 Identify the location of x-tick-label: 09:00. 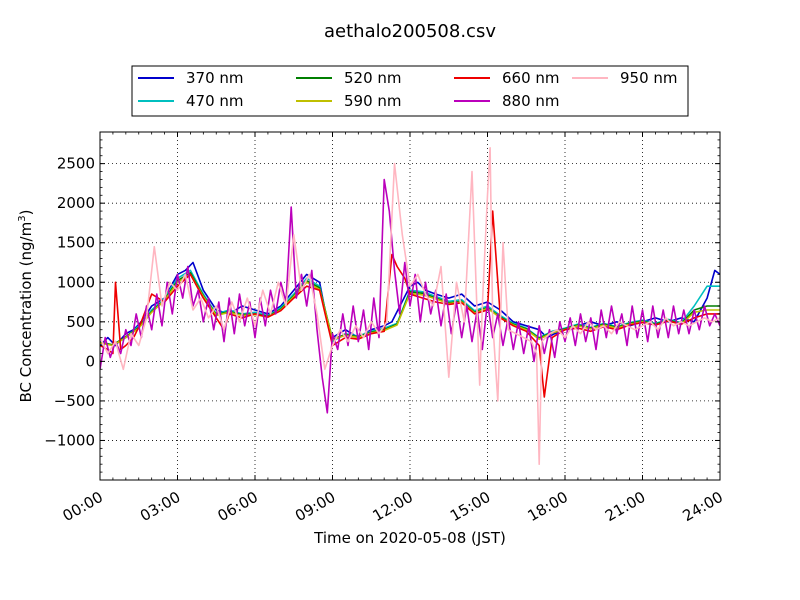
(315, 506).